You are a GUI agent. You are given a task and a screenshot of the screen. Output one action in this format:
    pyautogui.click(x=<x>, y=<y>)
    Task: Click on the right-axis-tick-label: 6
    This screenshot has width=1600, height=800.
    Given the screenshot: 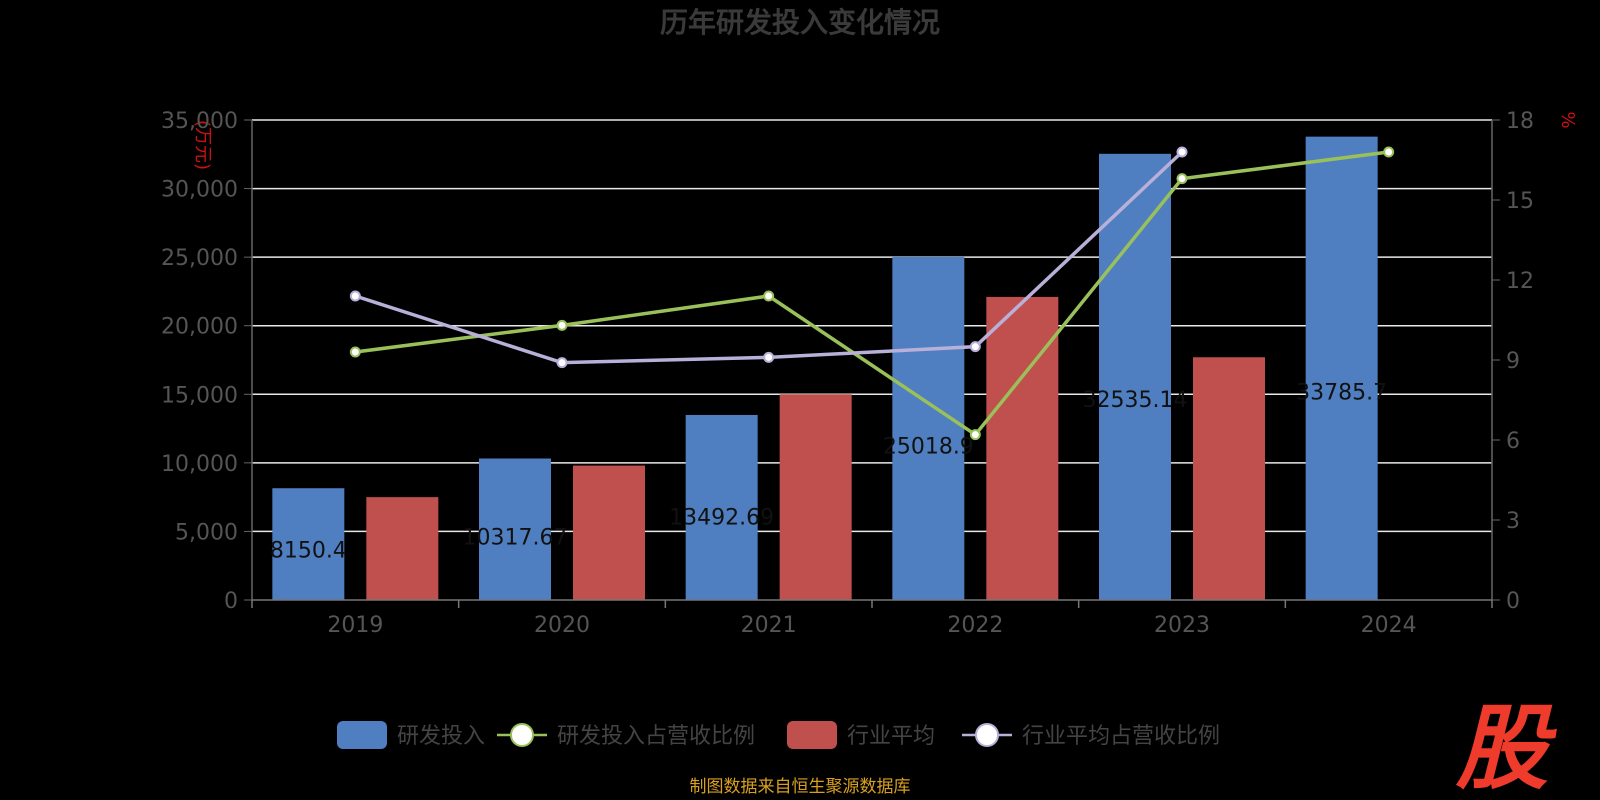 What is the action you would take?
    pyautogui.click(x=1513, y=441)
    